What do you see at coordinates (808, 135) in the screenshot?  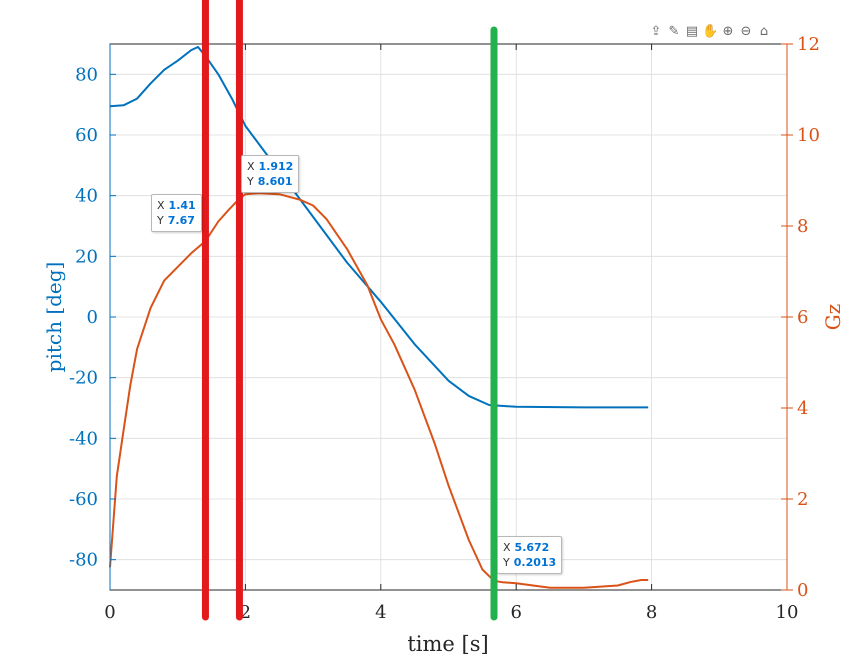 I see `y-right-tick-label: 10` at bounding box center [808, 135].